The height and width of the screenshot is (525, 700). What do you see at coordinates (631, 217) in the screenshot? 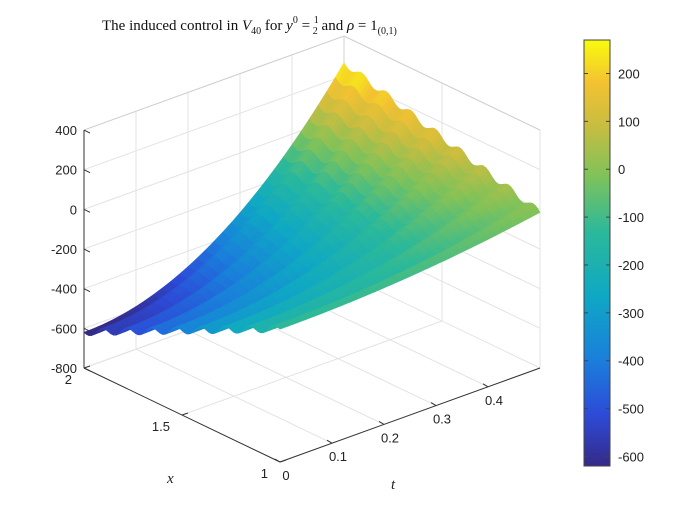
I see `colorbar-tick-label: -100` at bounding box center [631, 217].